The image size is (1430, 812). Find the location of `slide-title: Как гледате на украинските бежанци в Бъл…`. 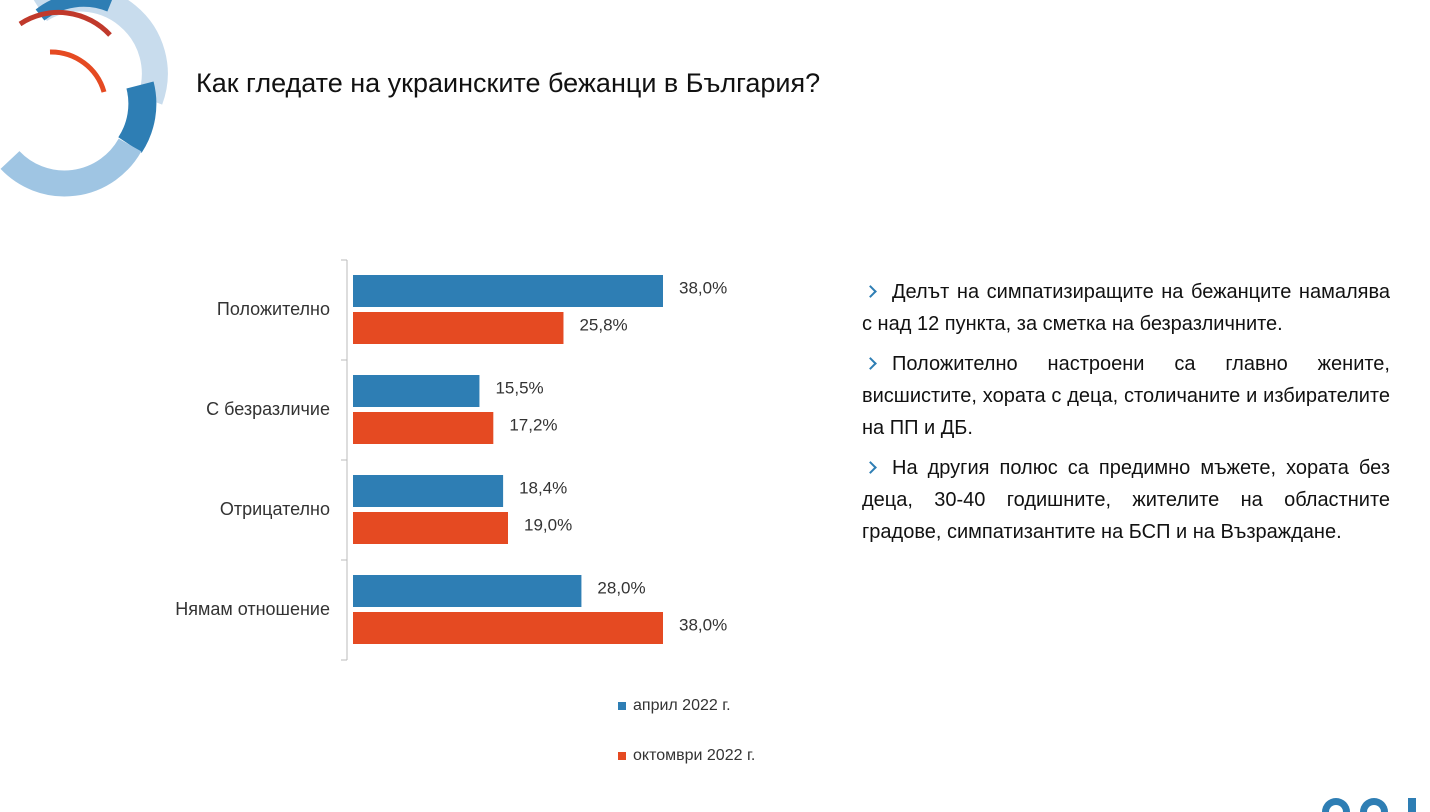

slide-title: Как гледате на украинските бежанци в Бъл… is located at coordinates (508, 83).